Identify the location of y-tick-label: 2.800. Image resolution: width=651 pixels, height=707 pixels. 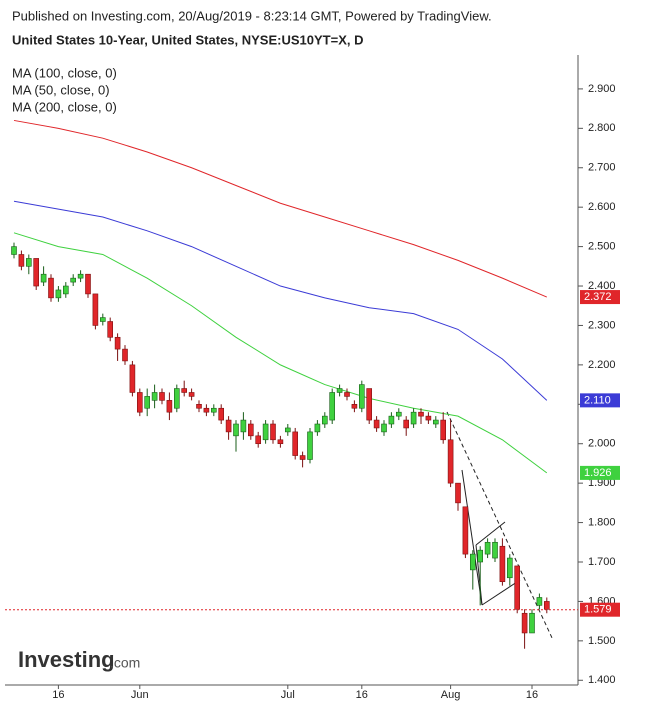
(602, 128).